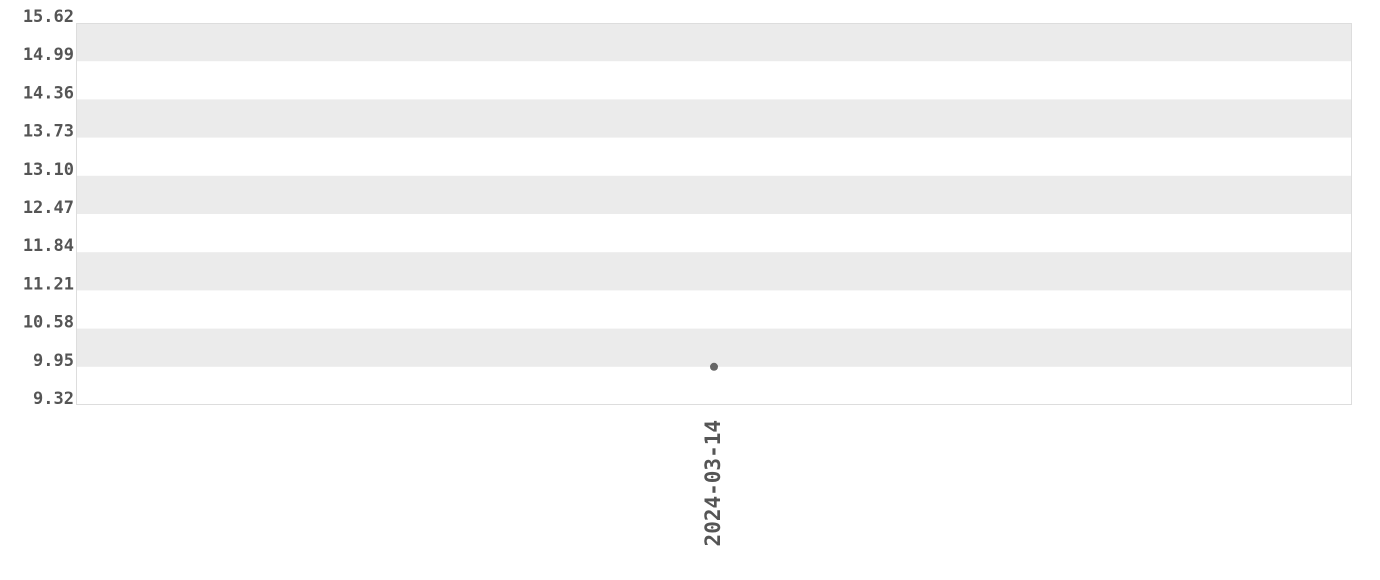  What do you see at coordinates (48, 132) in the screenshot?
I see `y-tick-label: 13.73` at bounding box center [48, 132].